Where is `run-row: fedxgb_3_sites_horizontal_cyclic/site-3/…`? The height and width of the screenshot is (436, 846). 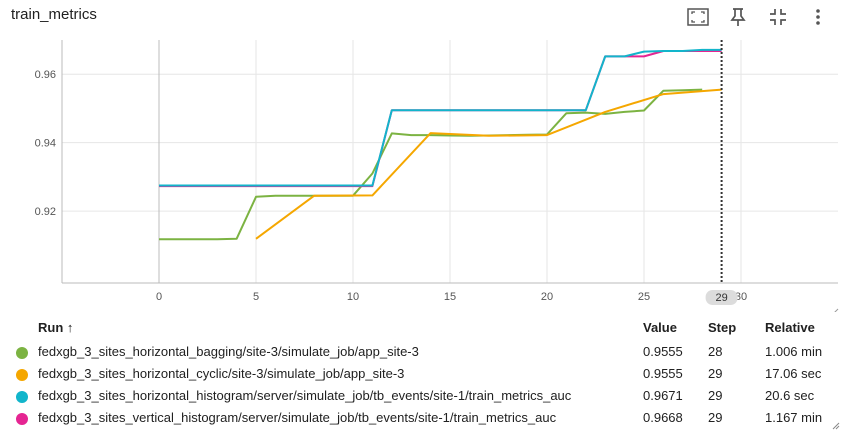 run-row: fedxgb_3_sites_horizontal_cyclic/site-3/… is located at coordinates (423, 373).